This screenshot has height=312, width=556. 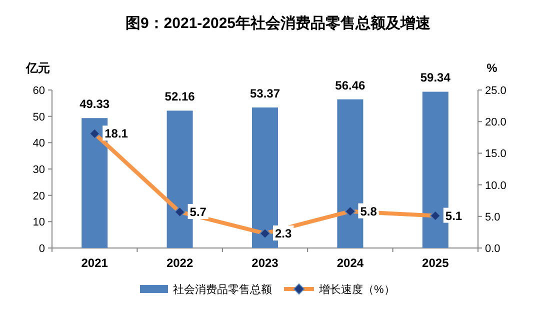 I want to click on y-tick-label: 20, so click(x=38, y=196).